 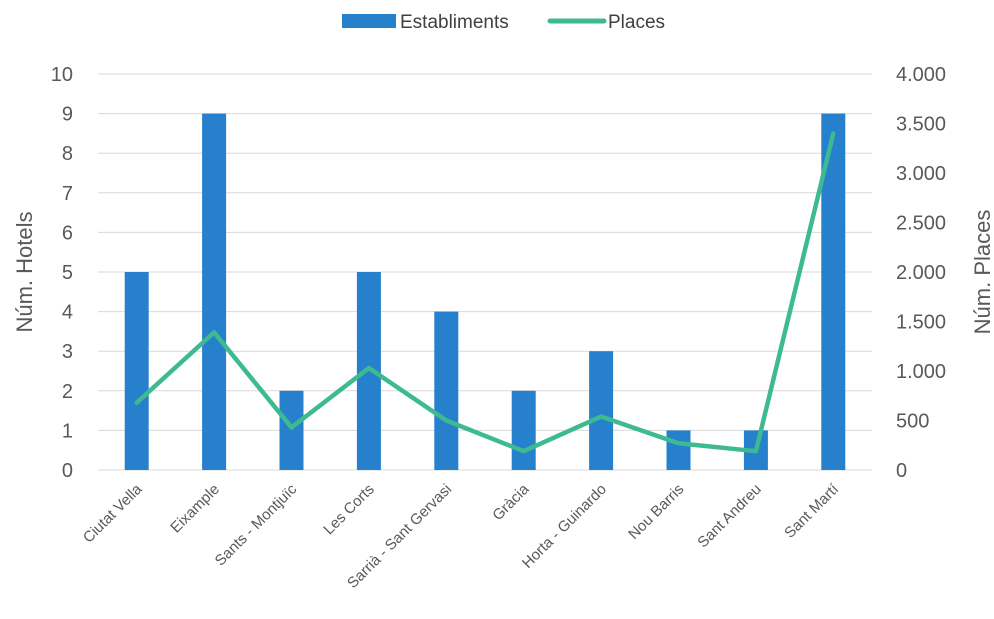 I want to click on right-tick-label: 0, so click(x=901, y=471).